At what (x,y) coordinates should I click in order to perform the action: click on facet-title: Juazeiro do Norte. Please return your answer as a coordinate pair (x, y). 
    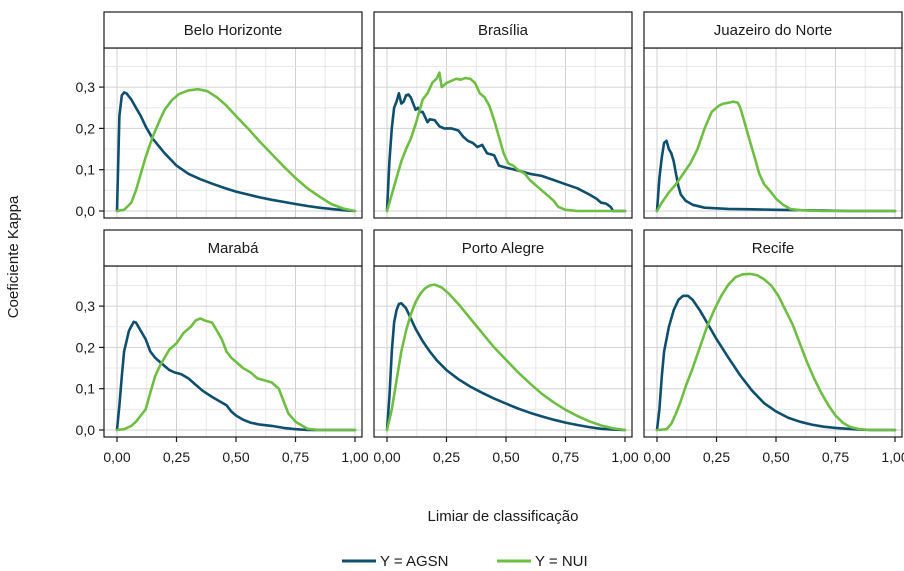
    Looking at the image, I should click on (773, 30).